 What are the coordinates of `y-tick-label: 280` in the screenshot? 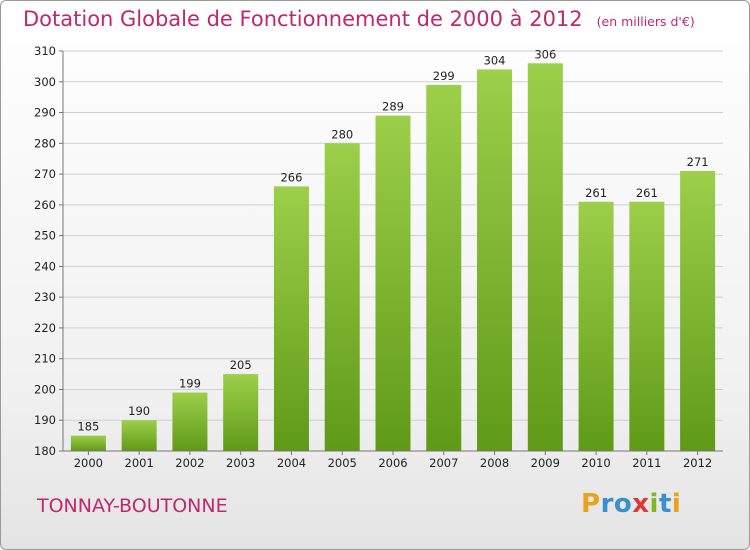 It's located at (45, 143).